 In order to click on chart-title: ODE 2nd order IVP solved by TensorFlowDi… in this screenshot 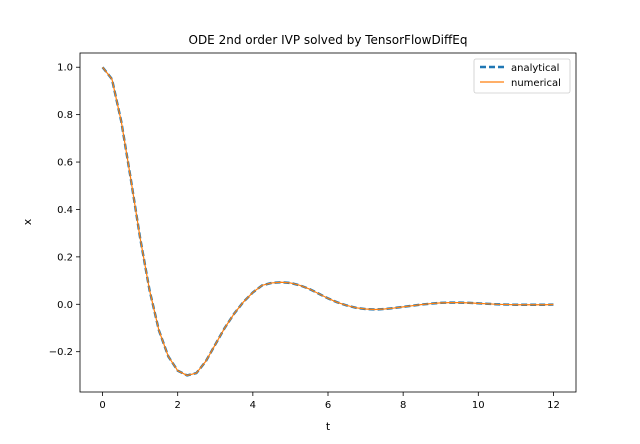, I will do `click(328, 40)`.